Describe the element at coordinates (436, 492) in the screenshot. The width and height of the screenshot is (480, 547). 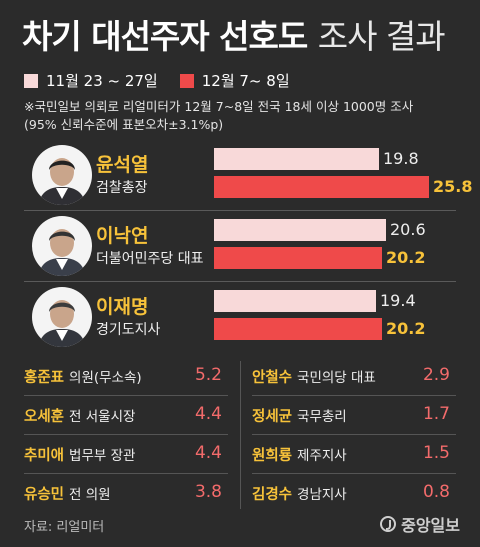
I see `other-value: 0.8` at that location.